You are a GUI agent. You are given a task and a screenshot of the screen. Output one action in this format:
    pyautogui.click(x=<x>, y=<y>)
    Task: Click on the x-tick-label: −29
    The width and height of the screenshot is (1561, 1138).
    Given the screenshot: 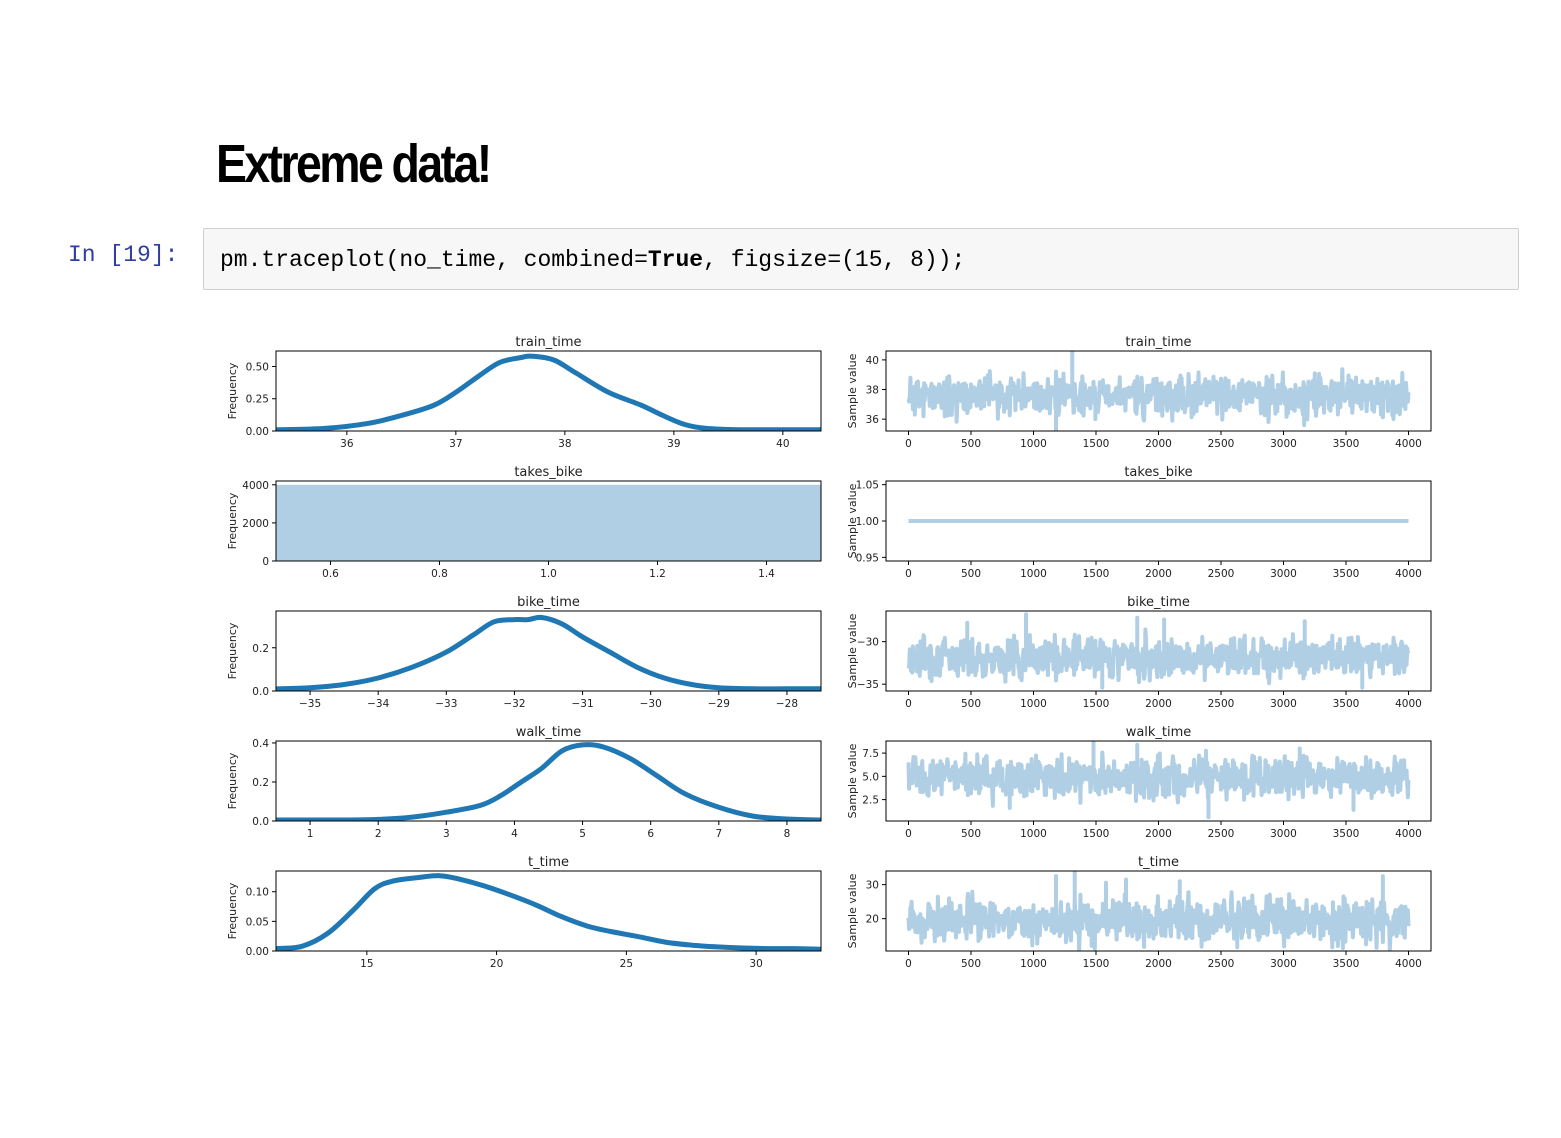 What is the action you would take?
    pyautogui.click(x=719, y=704)
    